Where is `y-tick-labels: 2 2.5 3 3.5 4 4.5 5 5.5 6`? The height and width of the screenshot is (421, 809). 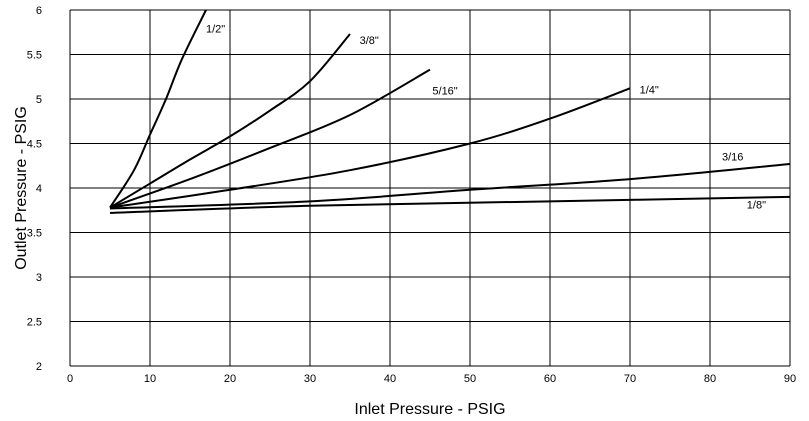 y-tick-labels: 2 2.5 3 3.5 4 4.5 5 5.5 6 is located at coordinates (34, 189).